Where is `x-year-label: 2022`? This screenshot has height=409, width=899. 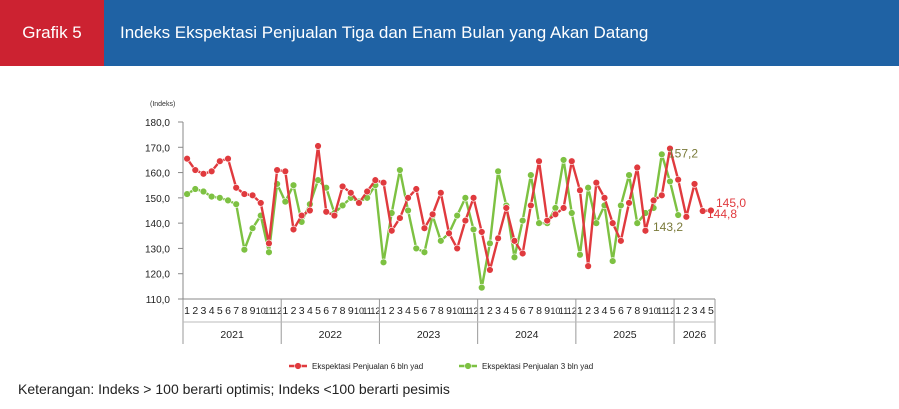 x-year-label: 2022 is located at coordinates (331, 335).